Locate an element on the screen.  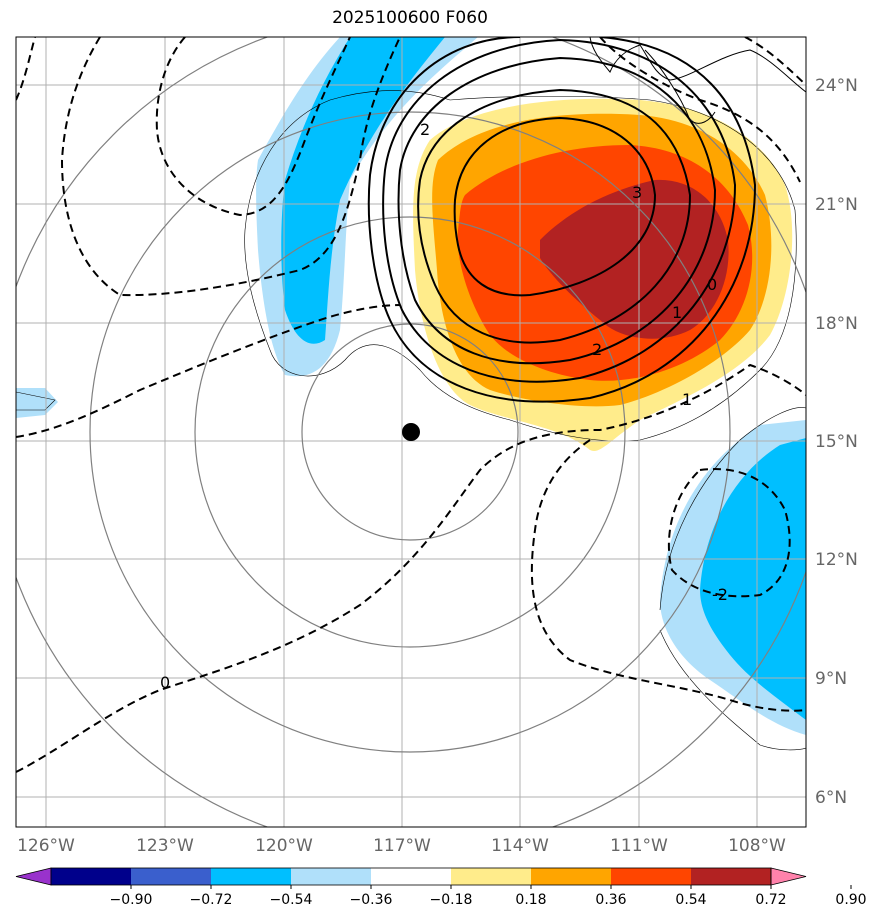
lat-tick-15: 15°N is located at coordinates (836, 442).